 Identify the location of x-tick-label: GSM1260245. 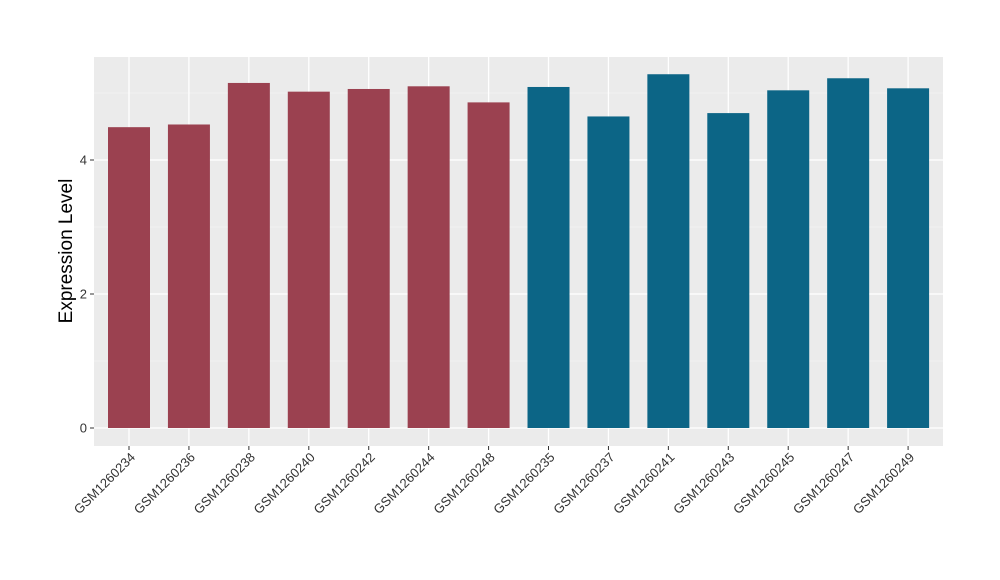
(763, 483).